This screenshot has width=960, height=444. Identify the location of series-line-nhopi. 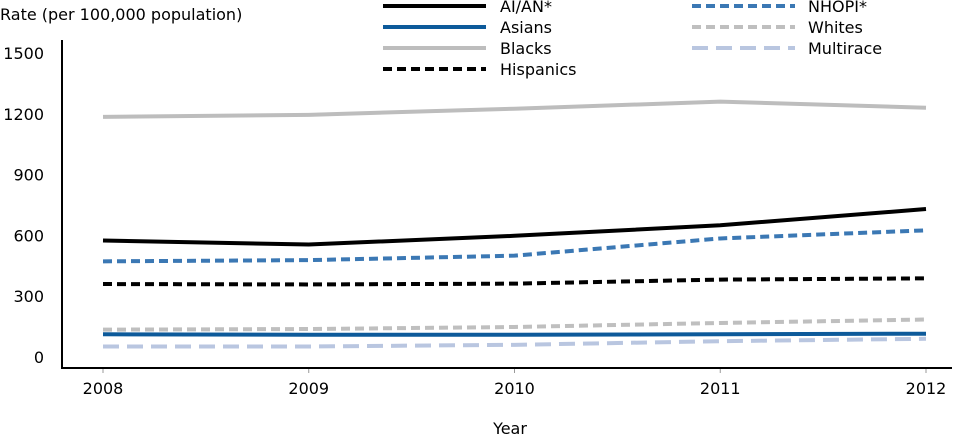
(514, 246).